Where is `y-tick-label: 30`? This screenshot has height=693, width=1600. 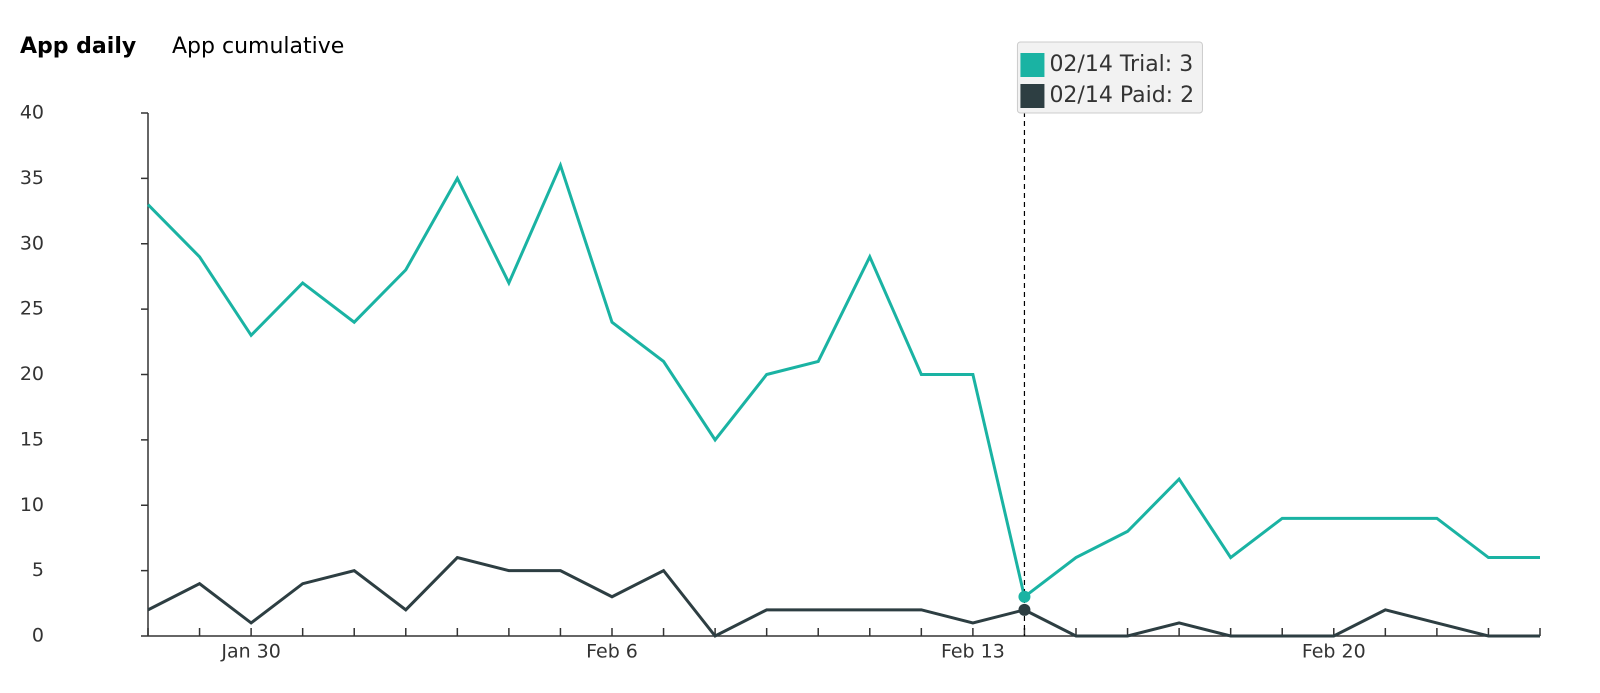 y-tick-label: 30 is located at coordinates (32, 243).